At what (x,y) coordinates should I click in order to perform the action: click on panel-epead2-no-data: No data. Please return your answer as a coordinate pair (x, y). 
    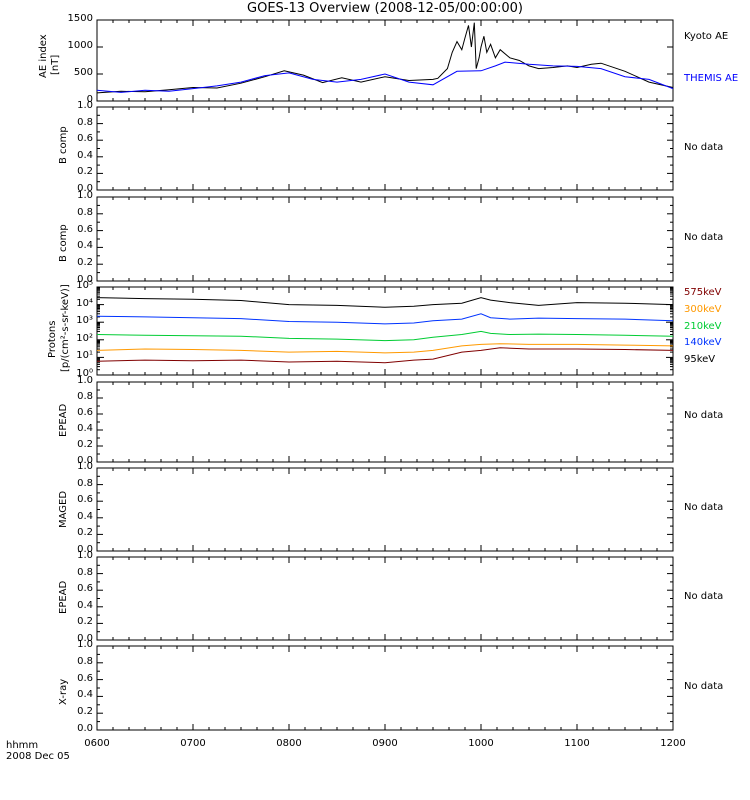
    Looking at the image, I should click on (704, 596).